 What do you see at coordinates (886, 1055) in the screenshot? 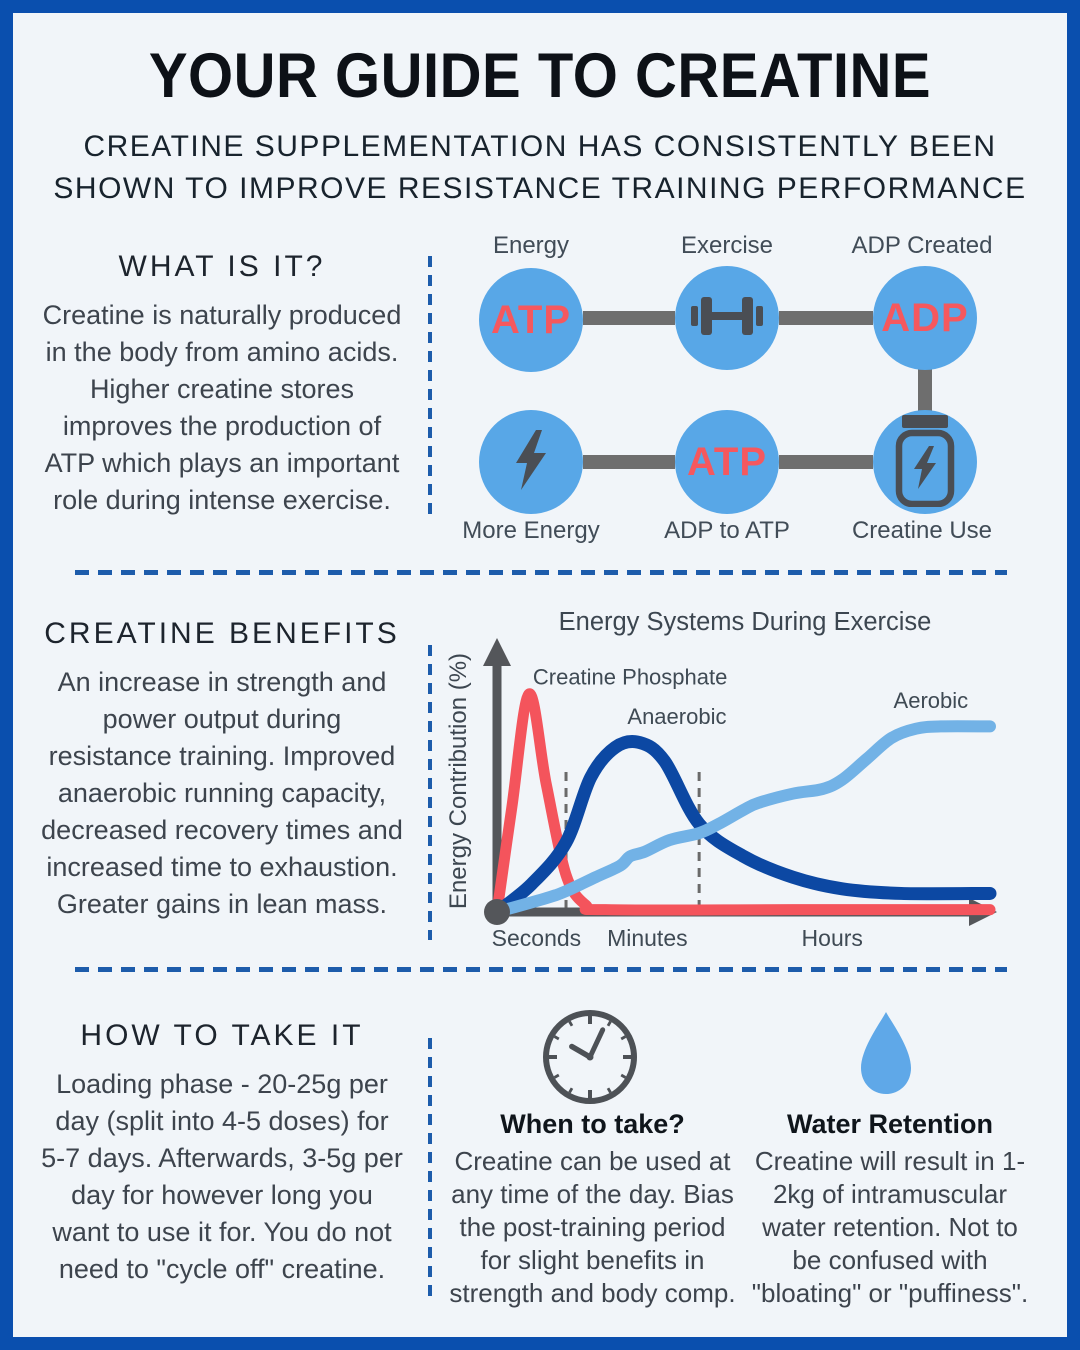
I see `water-drop-icon` at bounding box center [886, 1055].